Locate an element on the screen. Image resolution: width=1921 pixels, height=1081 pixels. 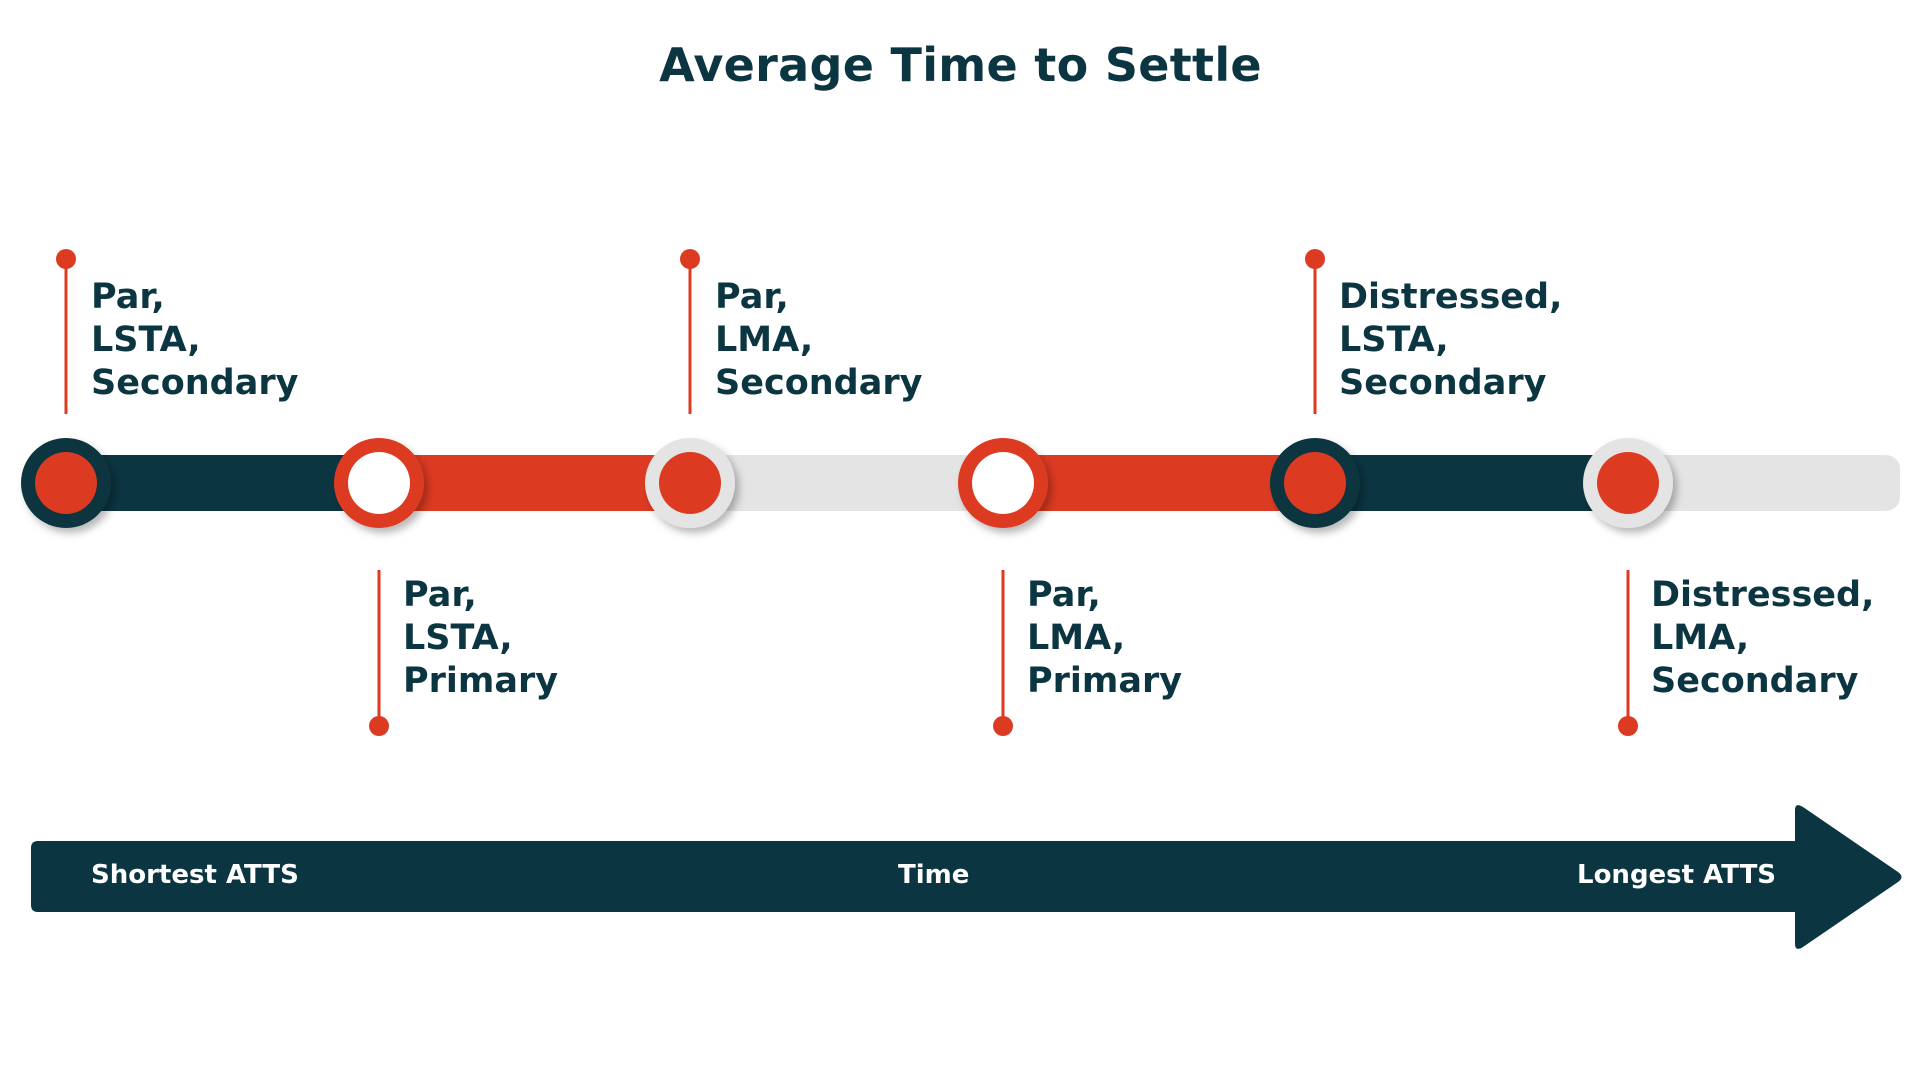
milestone-5-line-2: LSTA, is located at coordinates (1394, 340).